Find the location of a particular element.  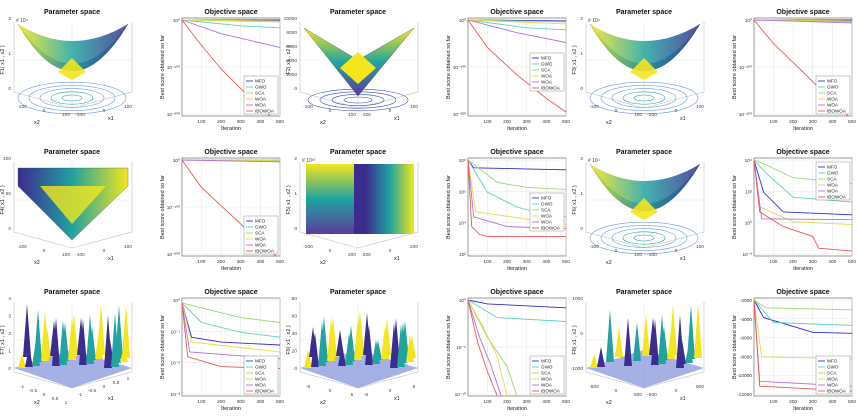

y-axis-label: Best score obtained so far is located at coordinates (735, 347).